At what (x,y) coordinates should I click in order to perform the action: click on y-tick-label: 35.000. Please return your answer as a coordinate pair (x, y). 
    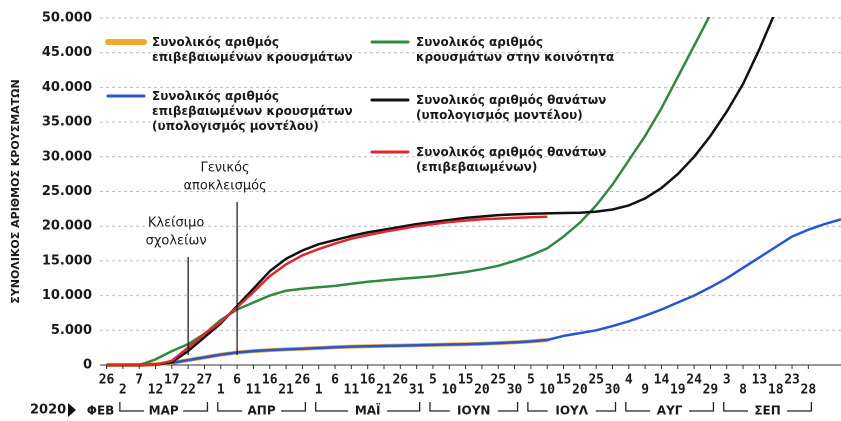
    Looking at the image, I should click on (67, 122).